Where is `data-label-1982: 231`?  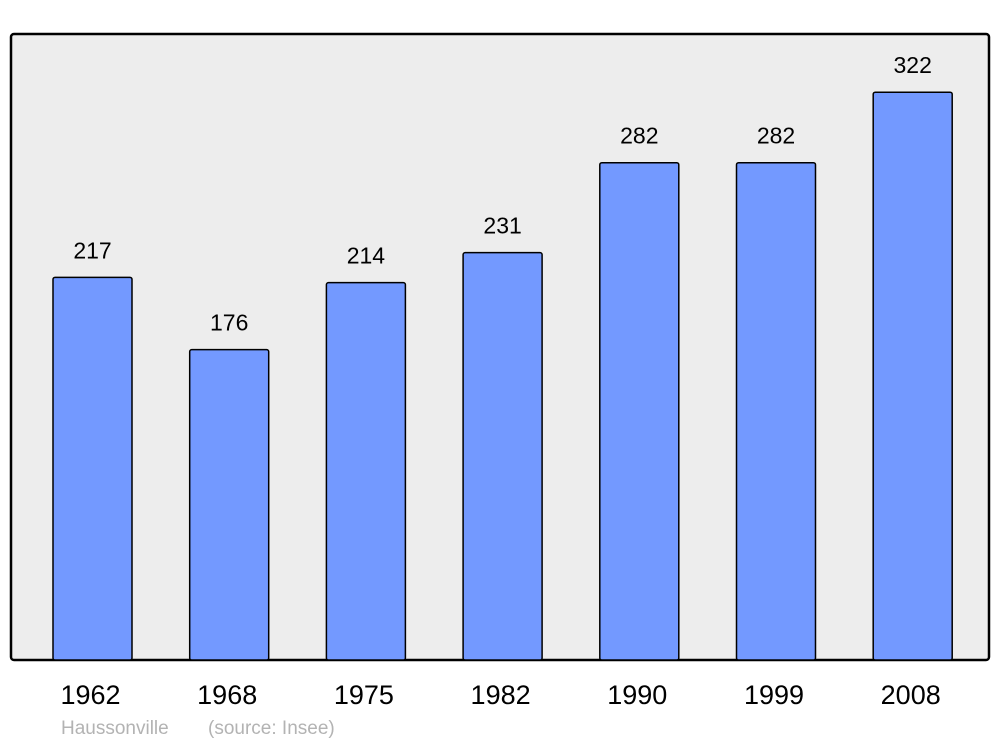 data-label-1982: 231 is located at coordinates (502, 226).